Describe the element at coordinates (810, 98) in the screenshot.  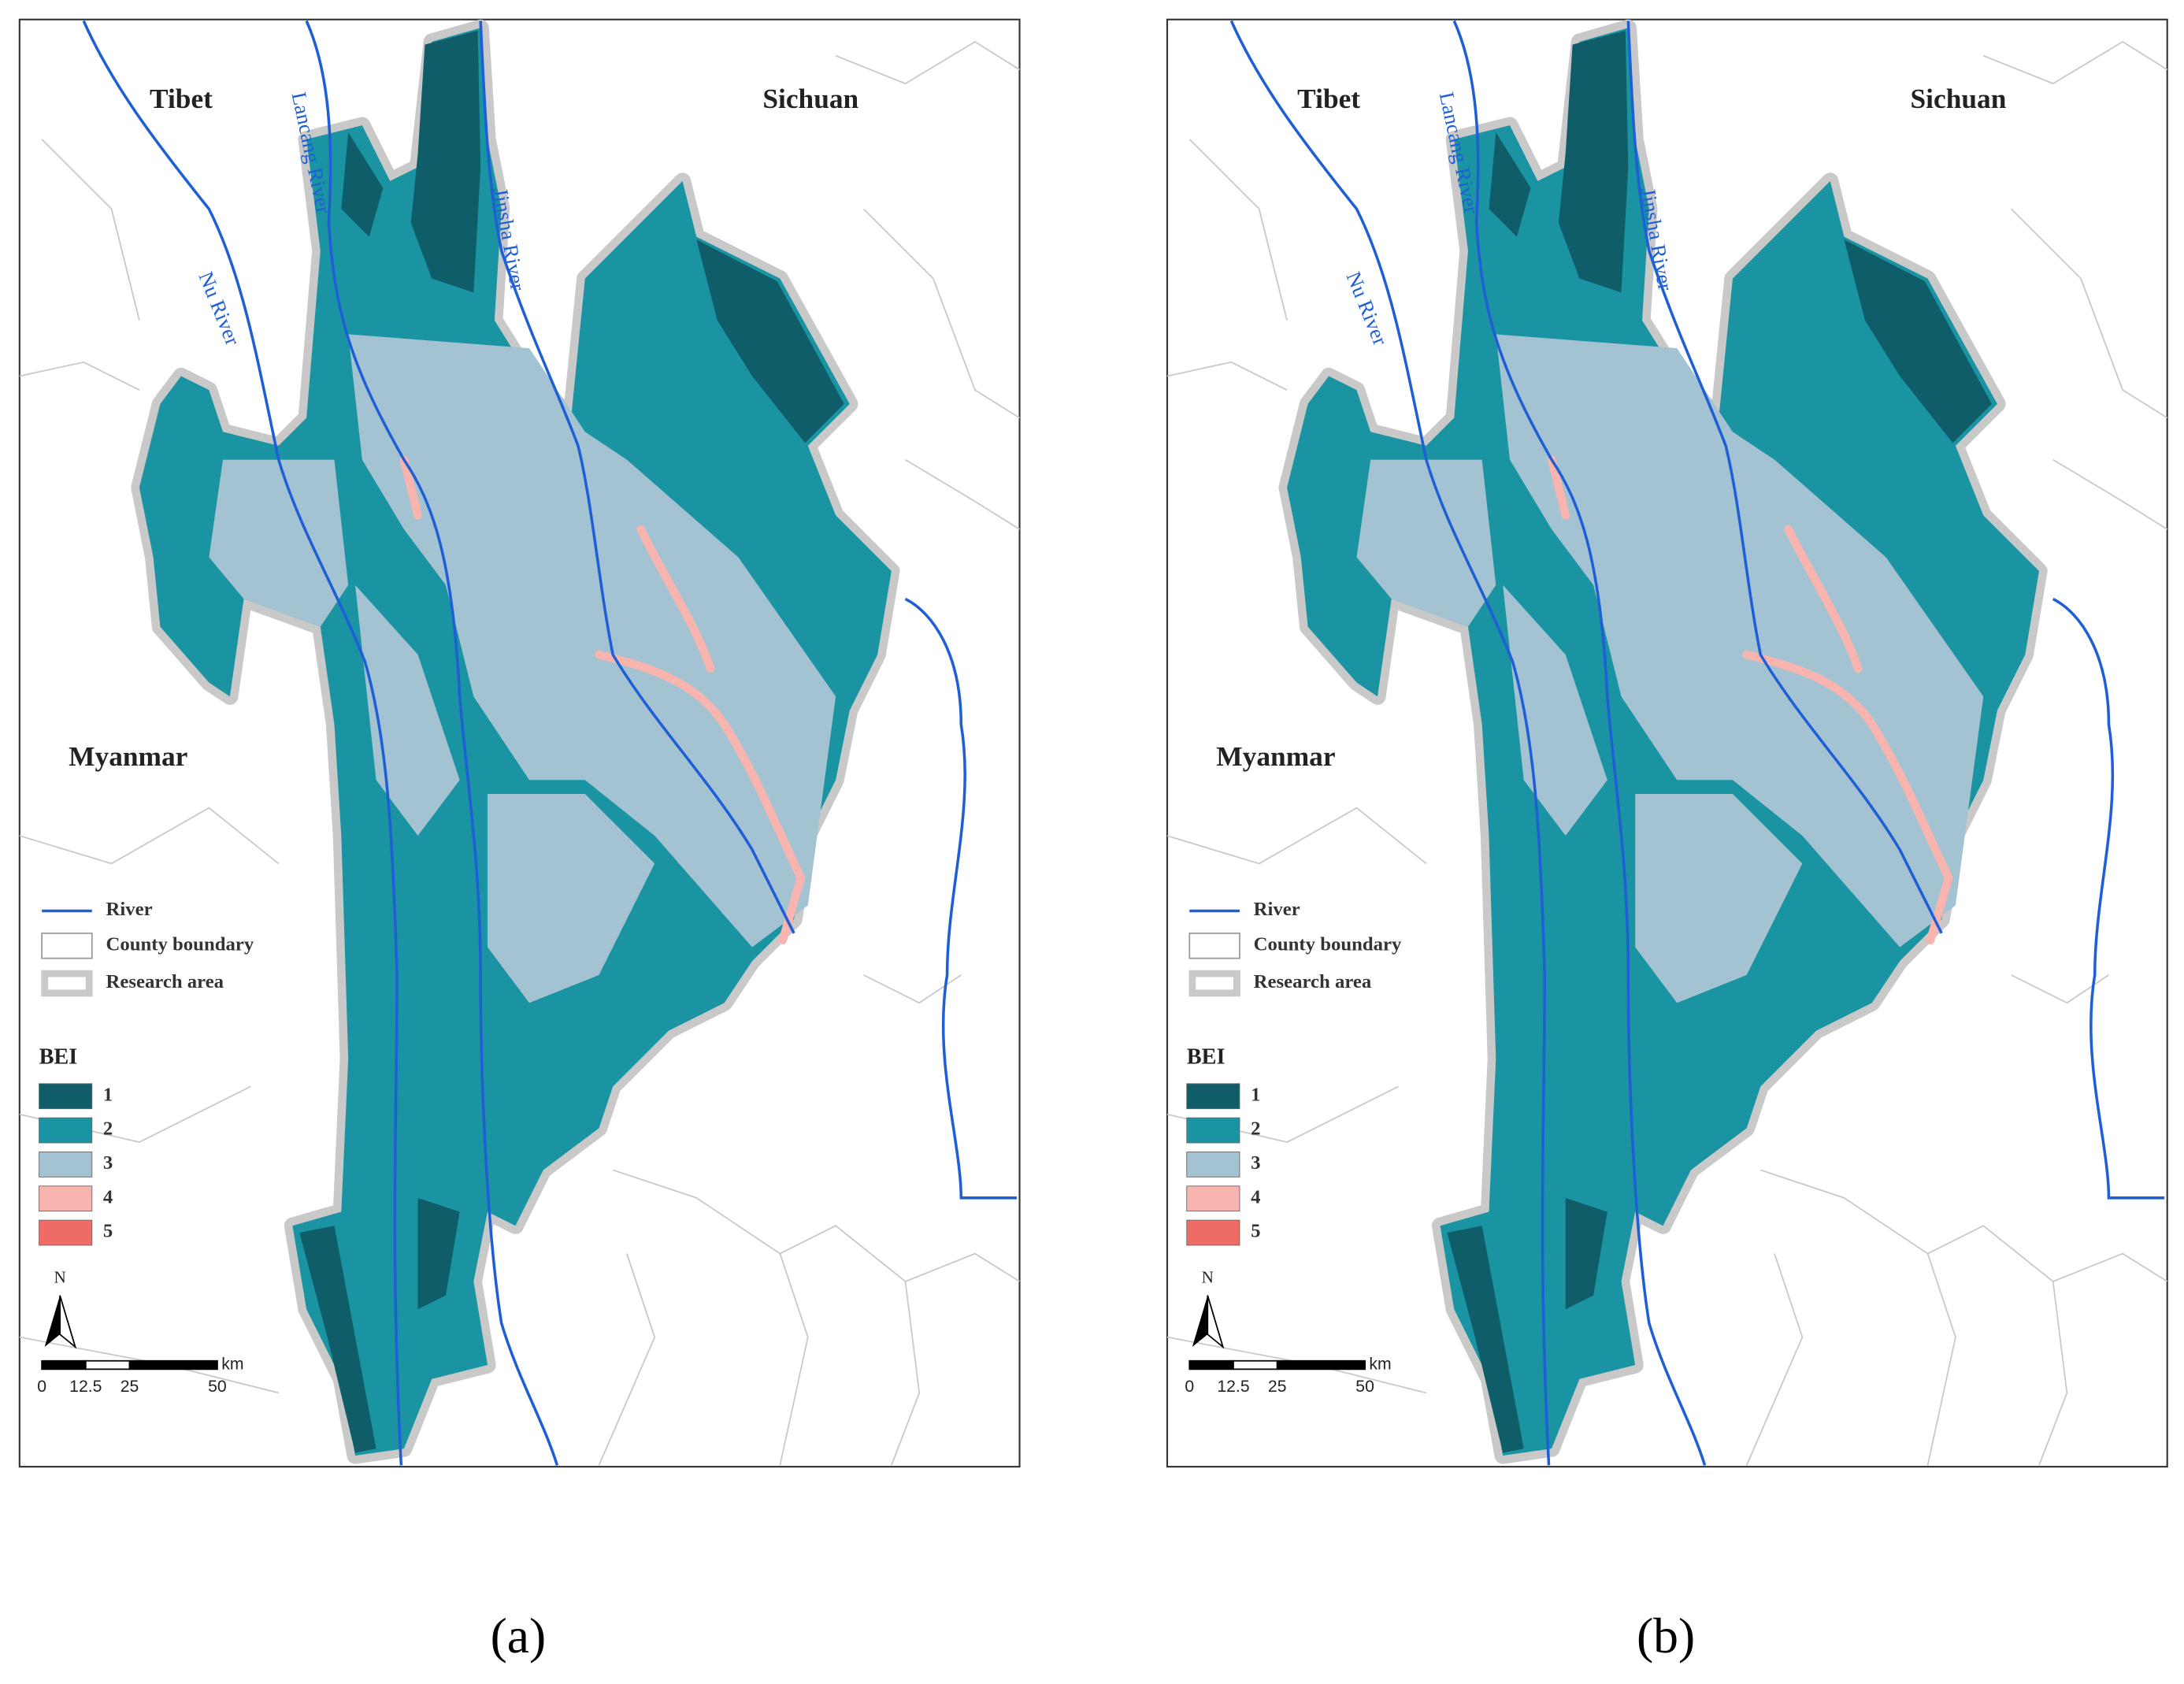
I see `region-label: Sichuan` at that location.